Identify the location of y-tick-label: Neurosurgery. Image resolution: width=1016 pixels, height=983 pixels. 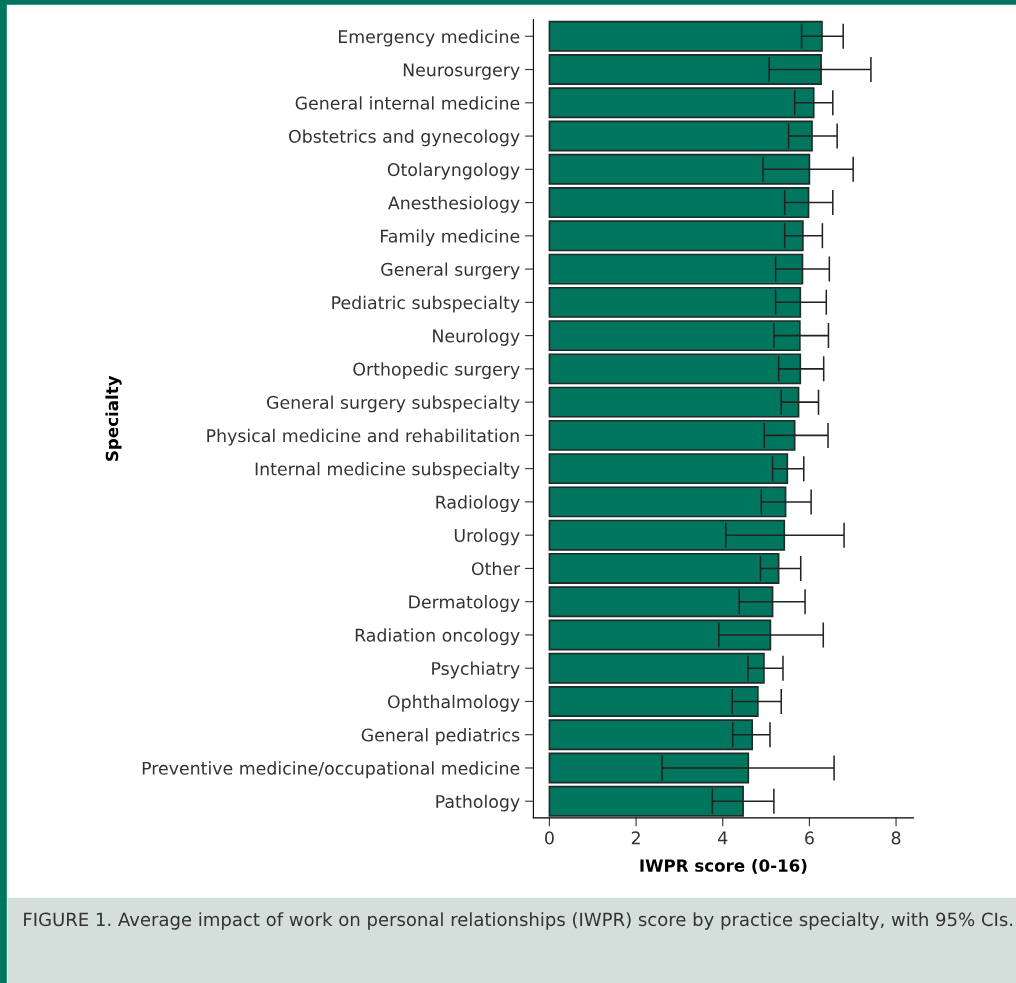
(461, 71).